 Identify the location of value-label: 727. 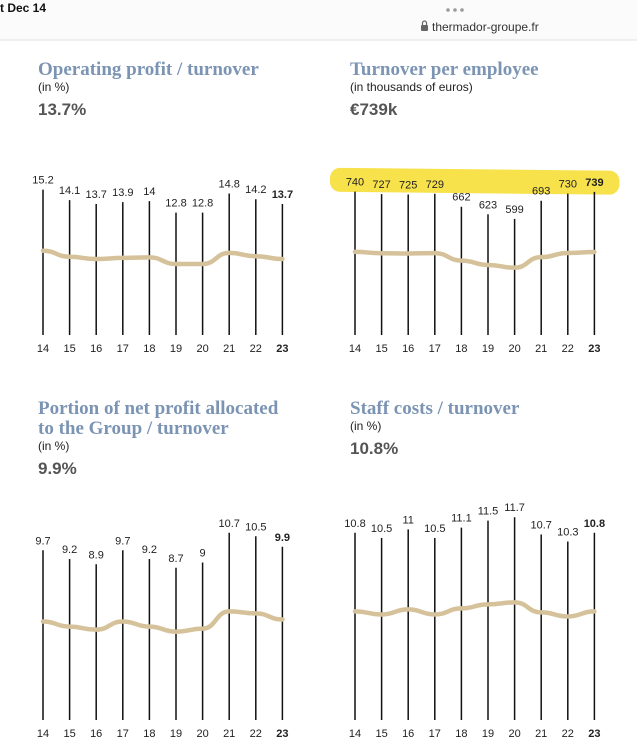
(381, 185).